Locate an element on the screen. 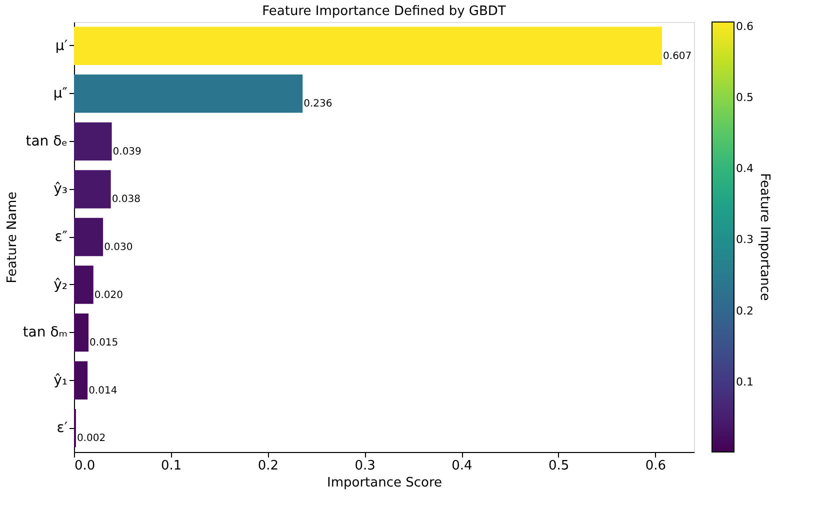  color-bar-label: 0.3 is located at coordinates (745, 239).